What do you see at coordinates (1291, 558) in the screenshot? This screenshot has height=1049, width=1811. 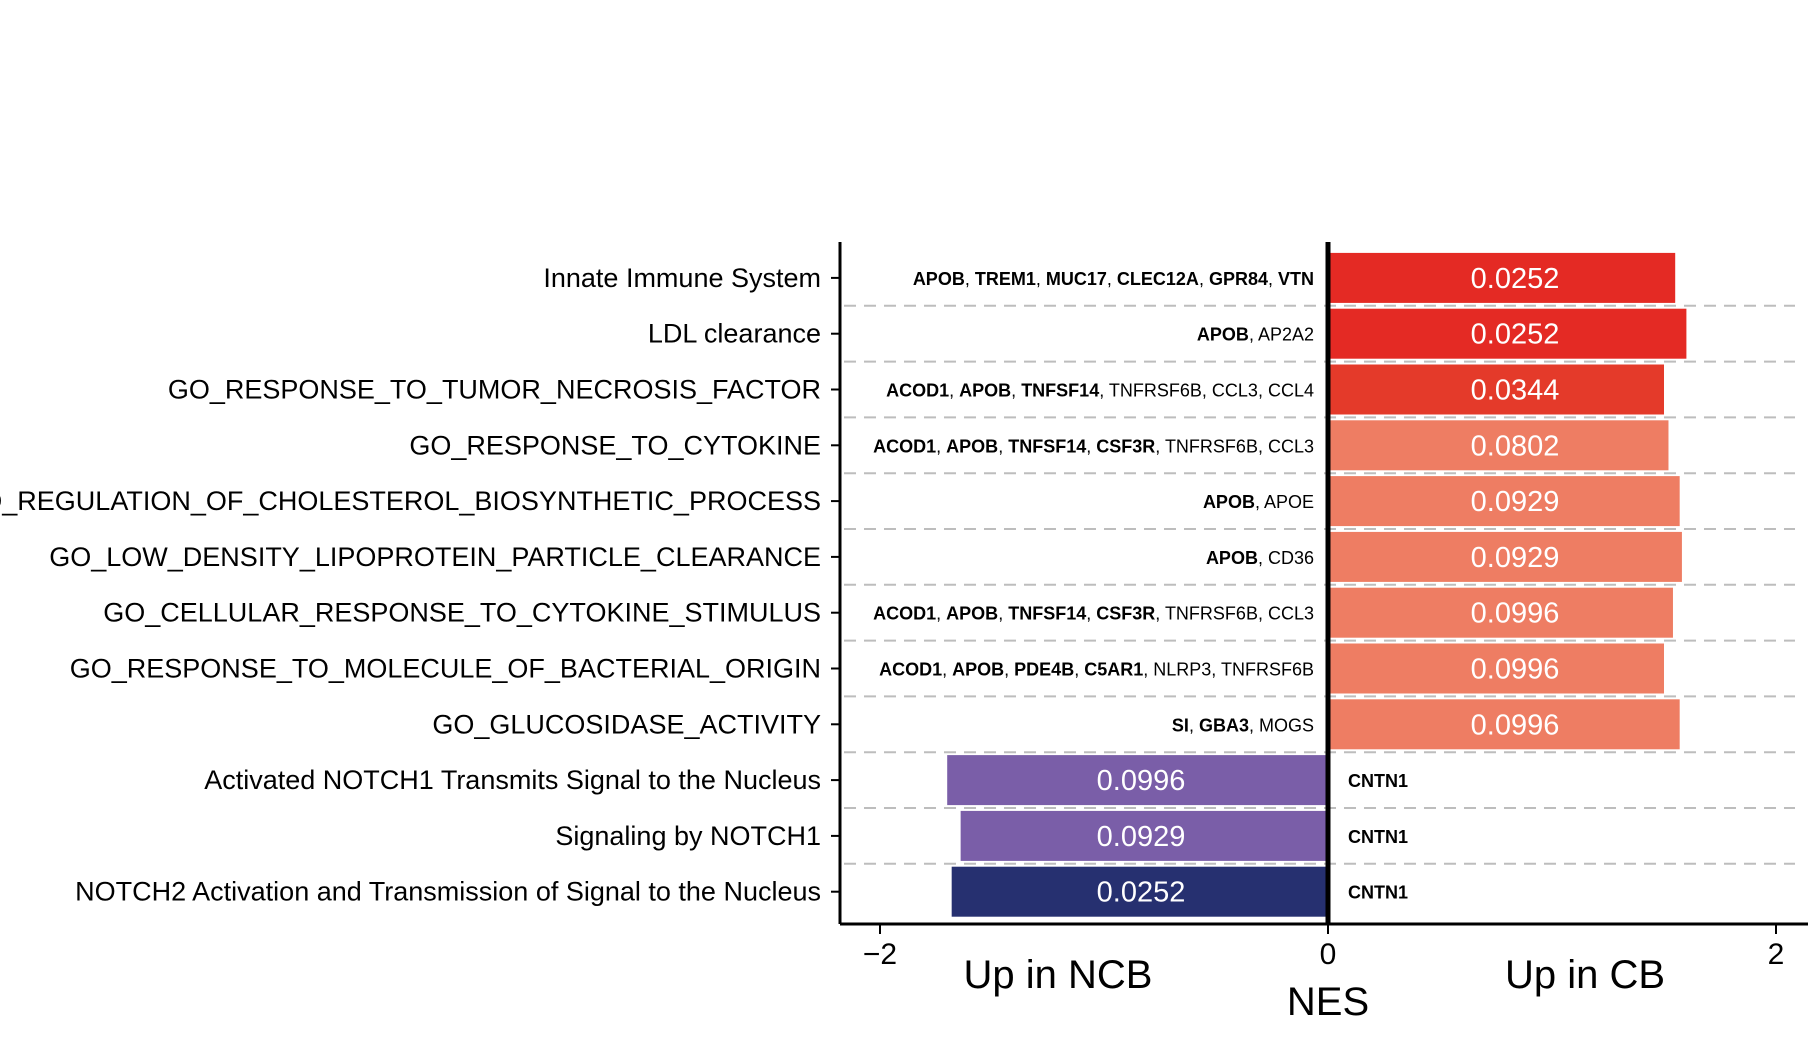 I see `gene-name: CD36` at bounding box center [1291, 558].